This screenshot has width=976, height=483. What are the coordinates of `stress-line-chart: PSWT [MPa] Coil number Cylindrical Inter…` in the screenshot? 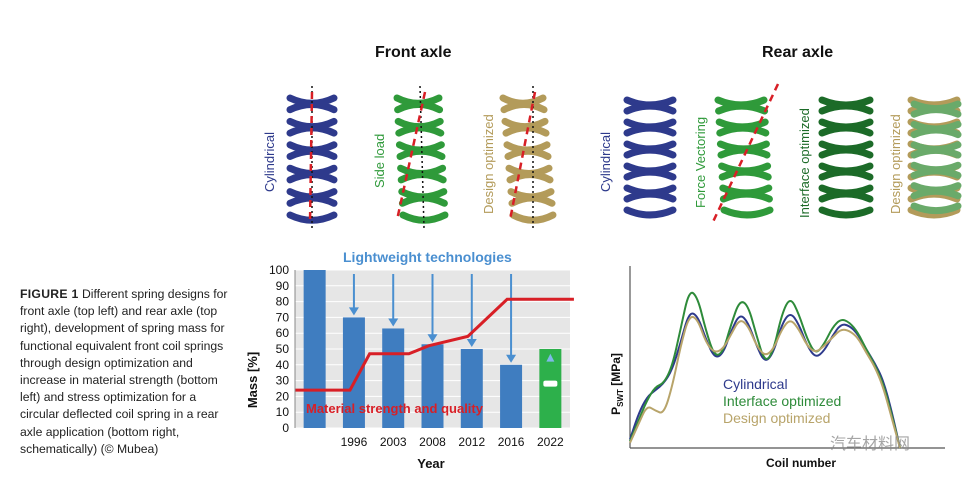 It's located at (777, 368).